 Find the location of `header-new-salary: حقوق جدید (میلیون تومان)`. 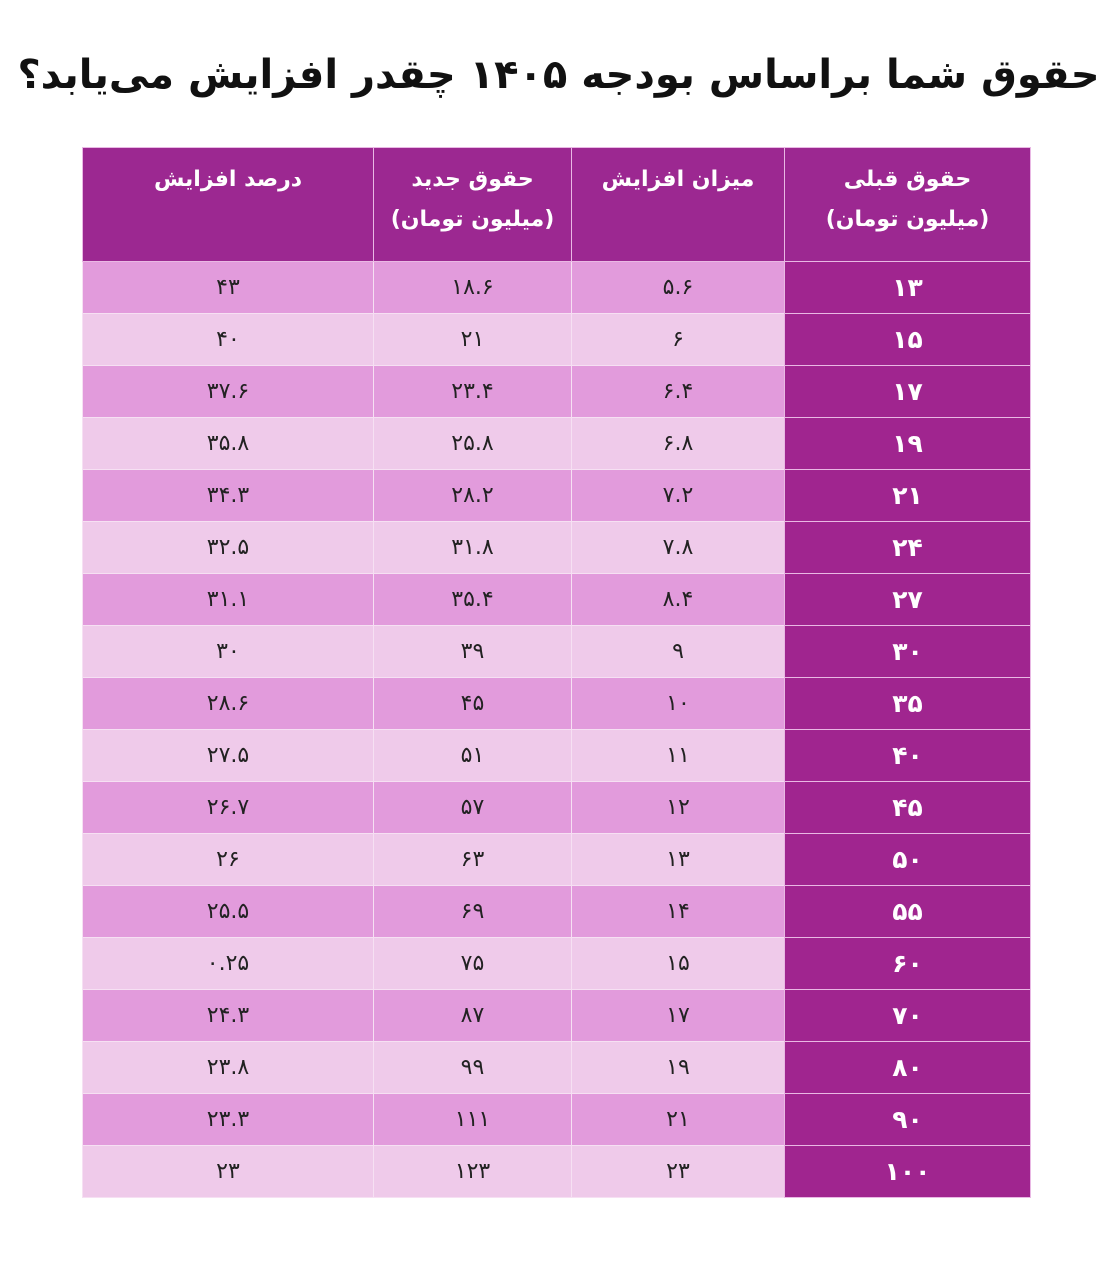

header-new-salary: حقوق جدید (میلیون تومان) is located at coordinates (472, 204).